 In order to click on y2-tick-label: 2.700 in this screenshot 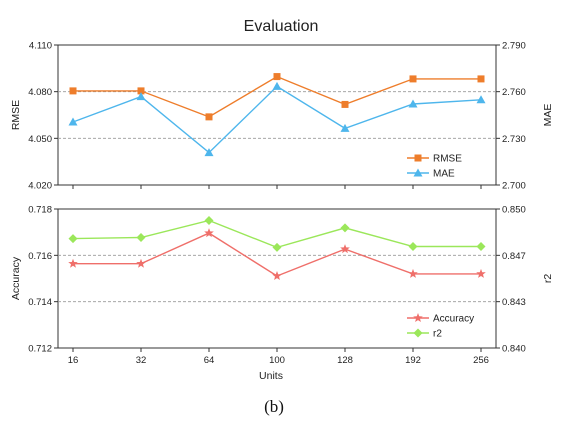, I will do `click(514, 186)`.